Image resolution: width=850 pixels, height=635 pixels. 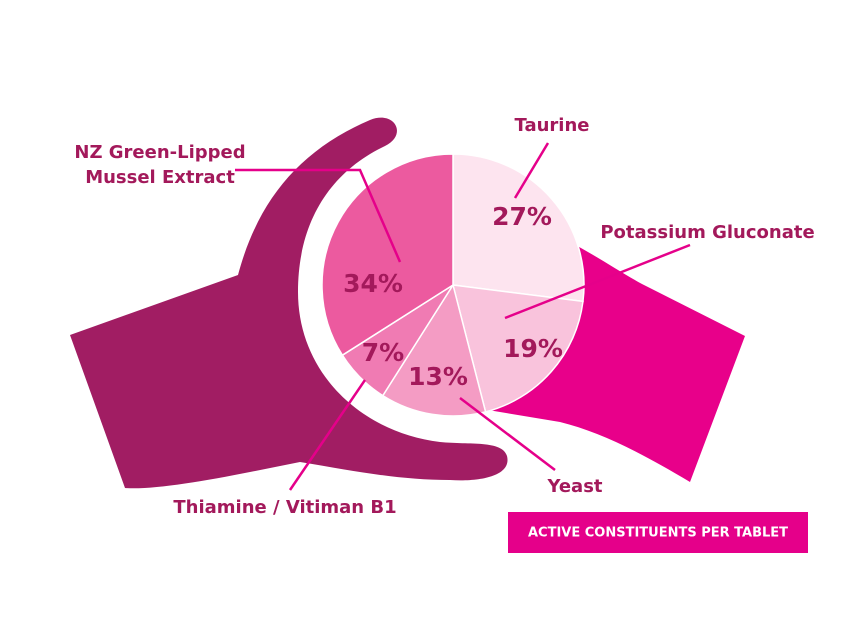 What do you see at coordinates (285, 507) in the screenshot?
I see `category-label: Thiamine / Vitiman B1` at bounding box center [285, 507].